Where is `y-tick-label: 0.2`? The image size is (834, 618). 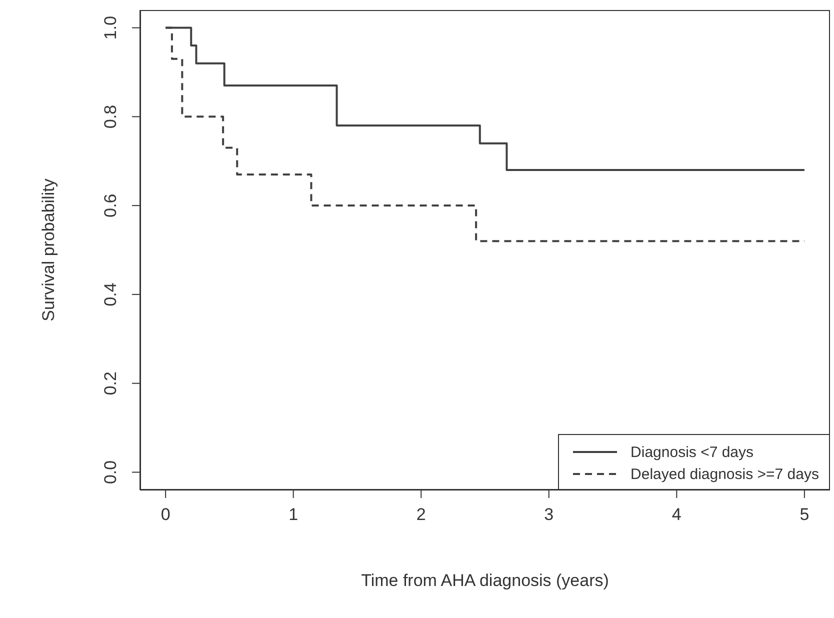 y-tick-label: 0.2 is located at coordinates (110, 384).